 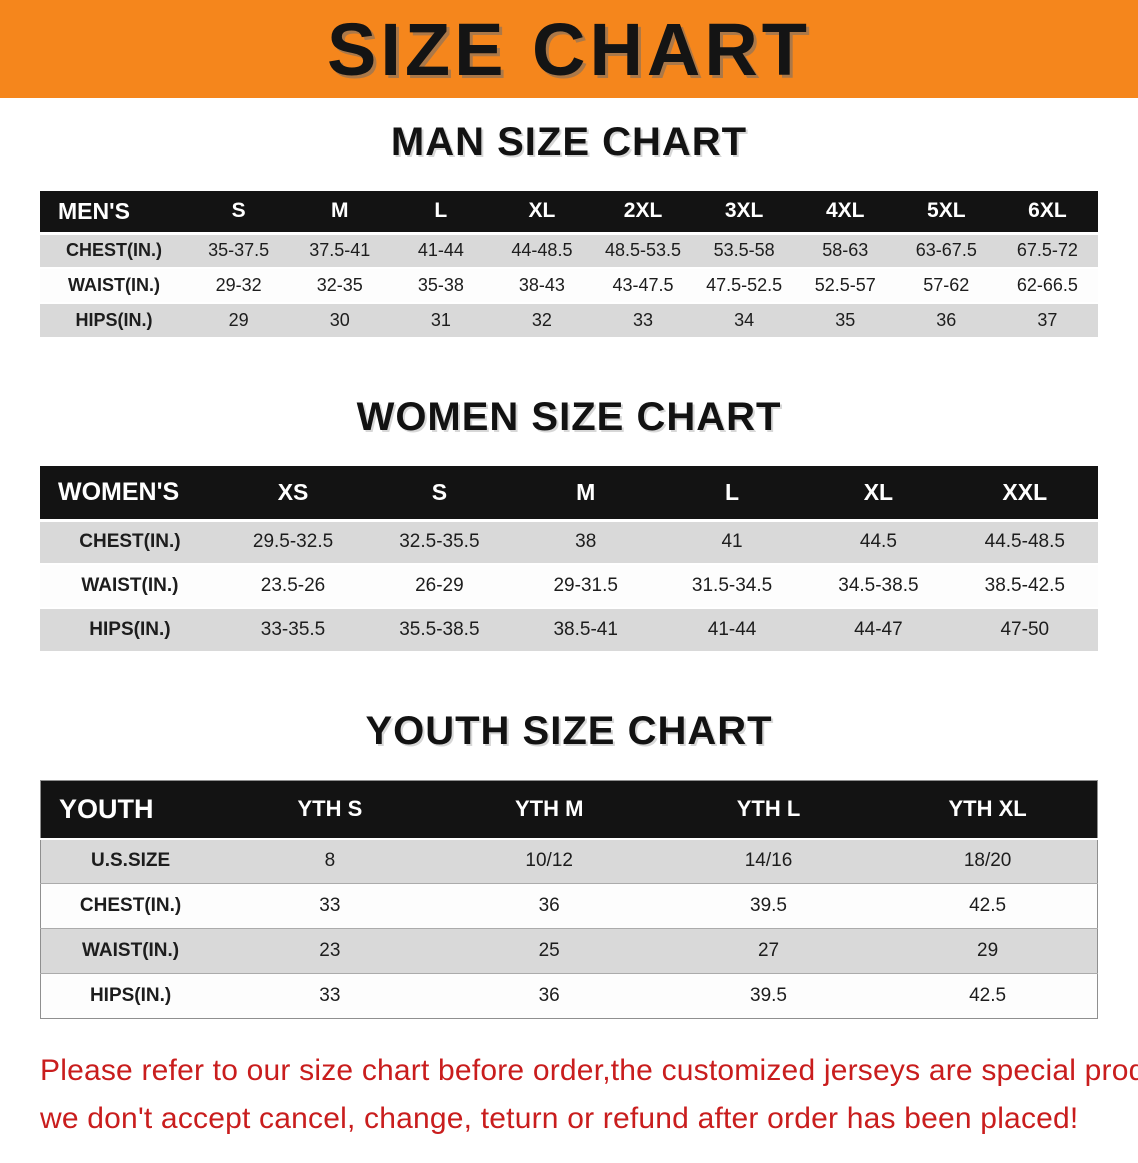 I want to click on data-cell: 37, so click(x=1047, y=320).